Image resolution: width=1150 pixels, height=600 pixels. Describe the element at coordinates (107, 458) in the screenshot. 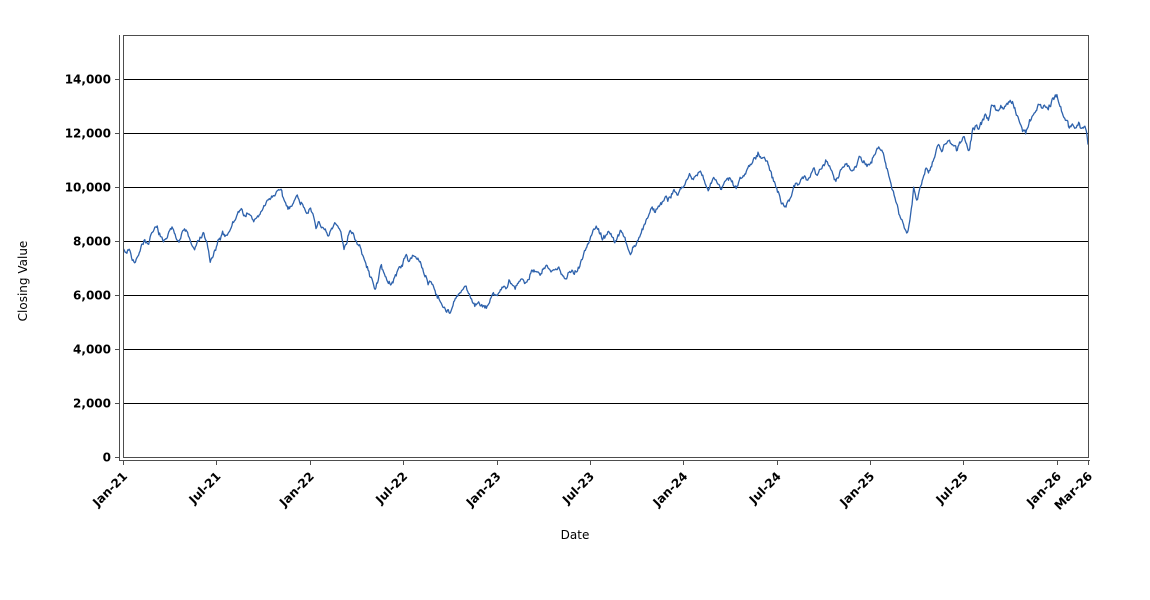

I see `y-tick-label: 0` at that location.